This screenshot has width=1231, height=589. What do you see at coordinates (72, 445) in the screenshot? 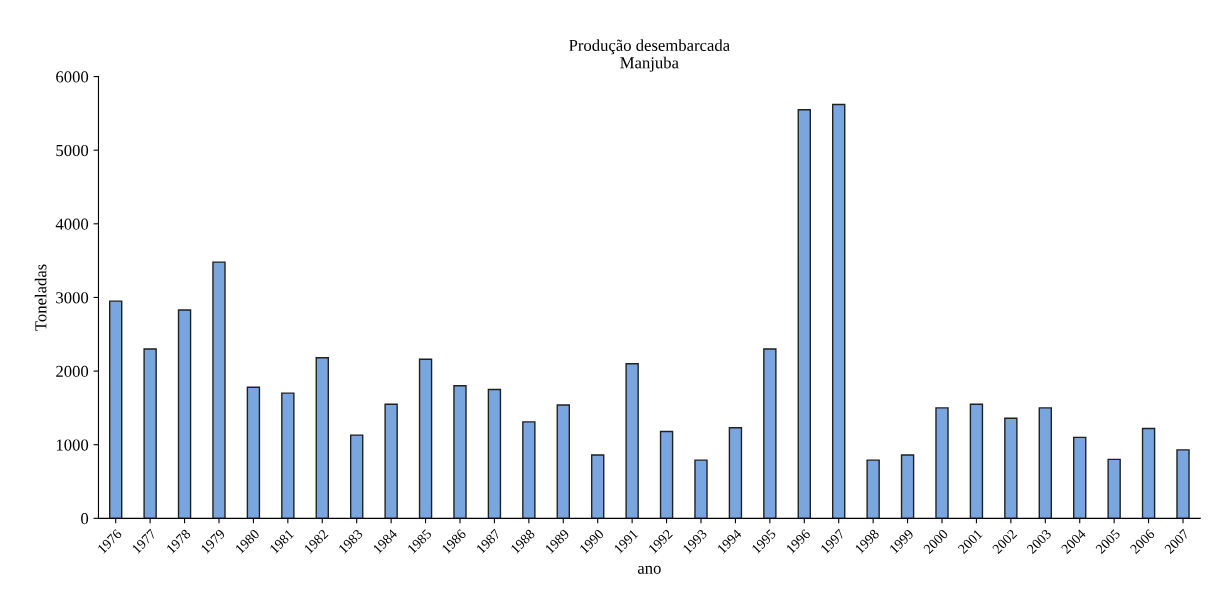
I see `y-tick-label: 1000` at bounding box center [72, 445].